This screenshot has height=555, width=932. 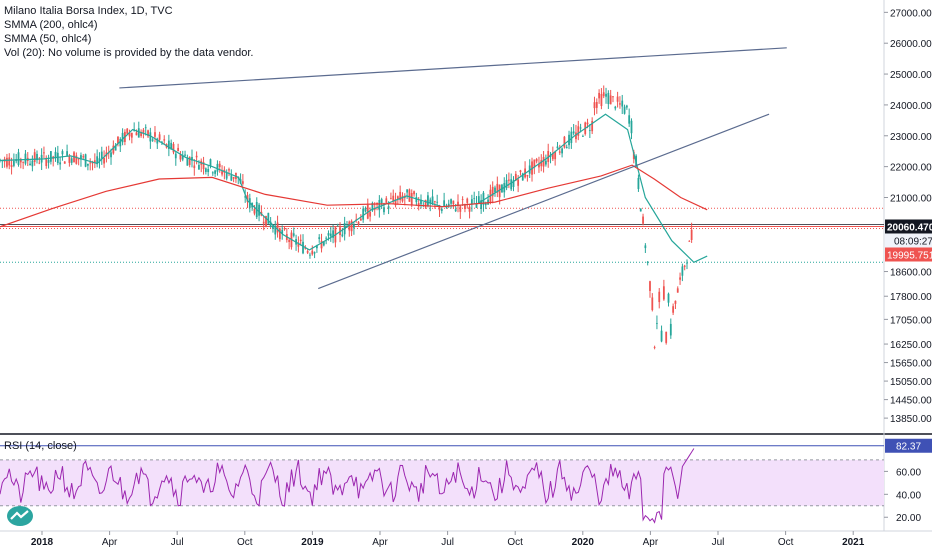 I want to click on legend-smma50: SMMA (50, ohlc4), so click(x=48, y=39).